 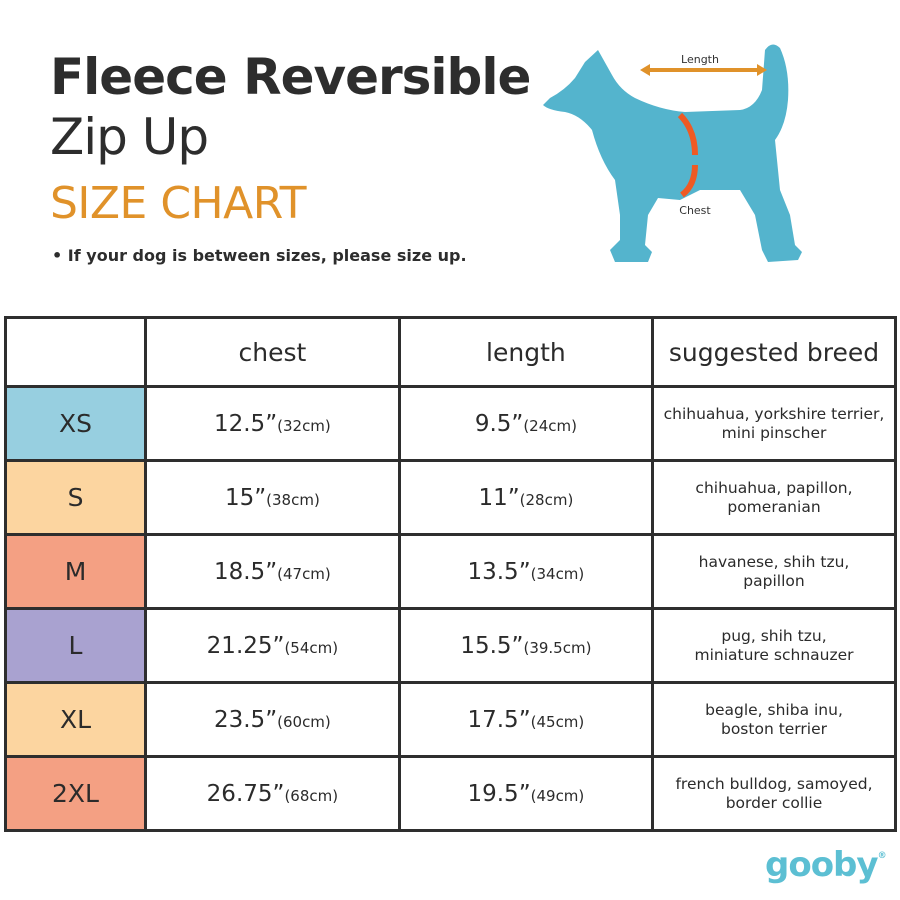 I want to click on length-cell: 9.5”(24cm), so click(x=526, y=423).